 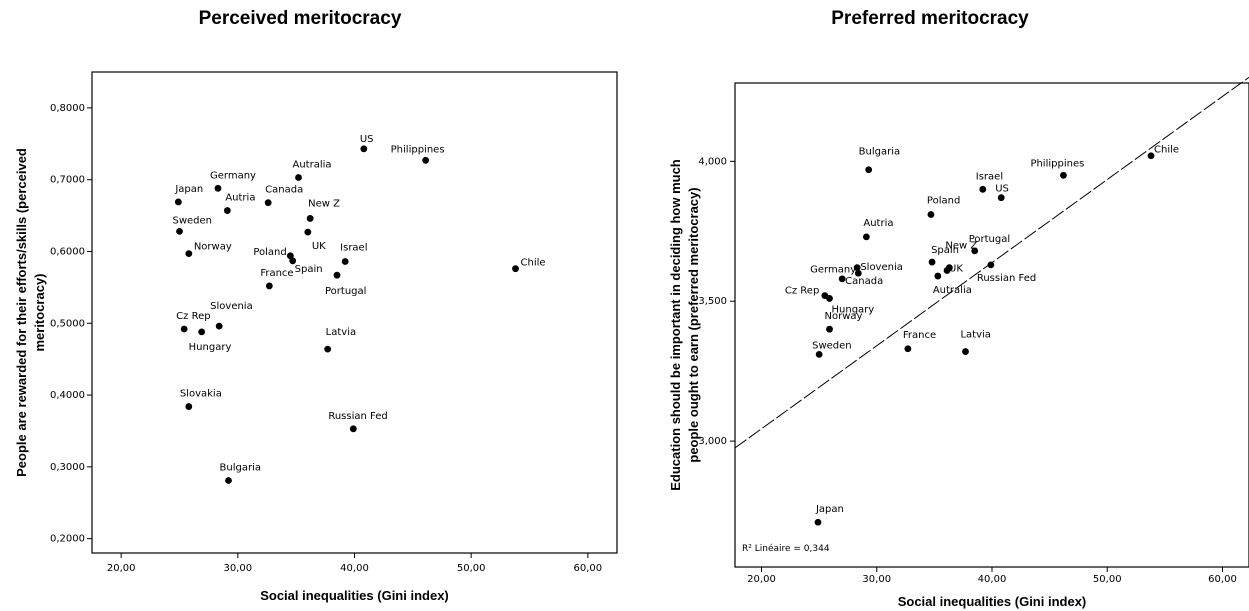 What do you see at coordinates (471, 568) in the screenshot?
I see `perceived-x-tick-label: 50,00` at bounding box center [471, 568].